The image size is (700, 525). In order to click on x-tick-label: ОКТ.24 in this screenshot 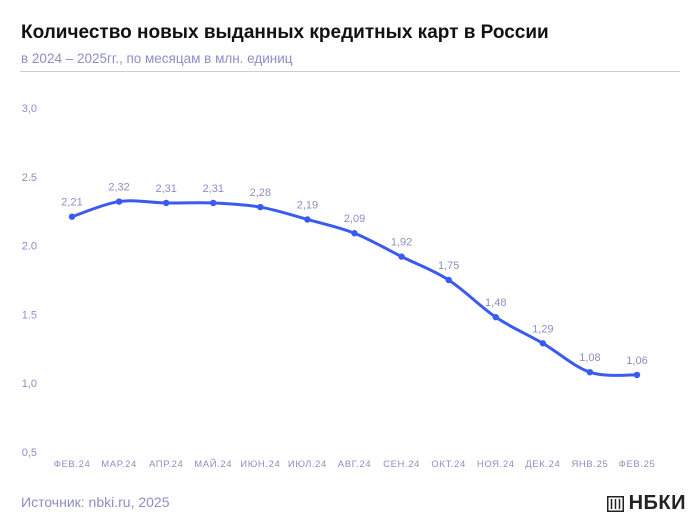, I will do `click(448, 464)`.